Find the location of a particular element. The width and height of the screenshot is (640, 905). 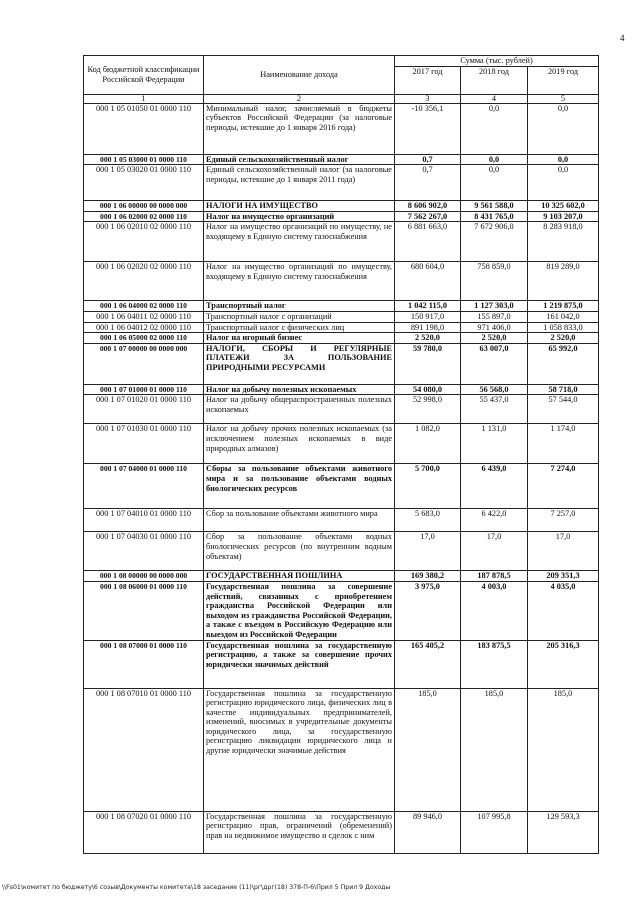

budget-code: 000 1 08 07000 01 0000 110 is located at coordinates (143, 664).